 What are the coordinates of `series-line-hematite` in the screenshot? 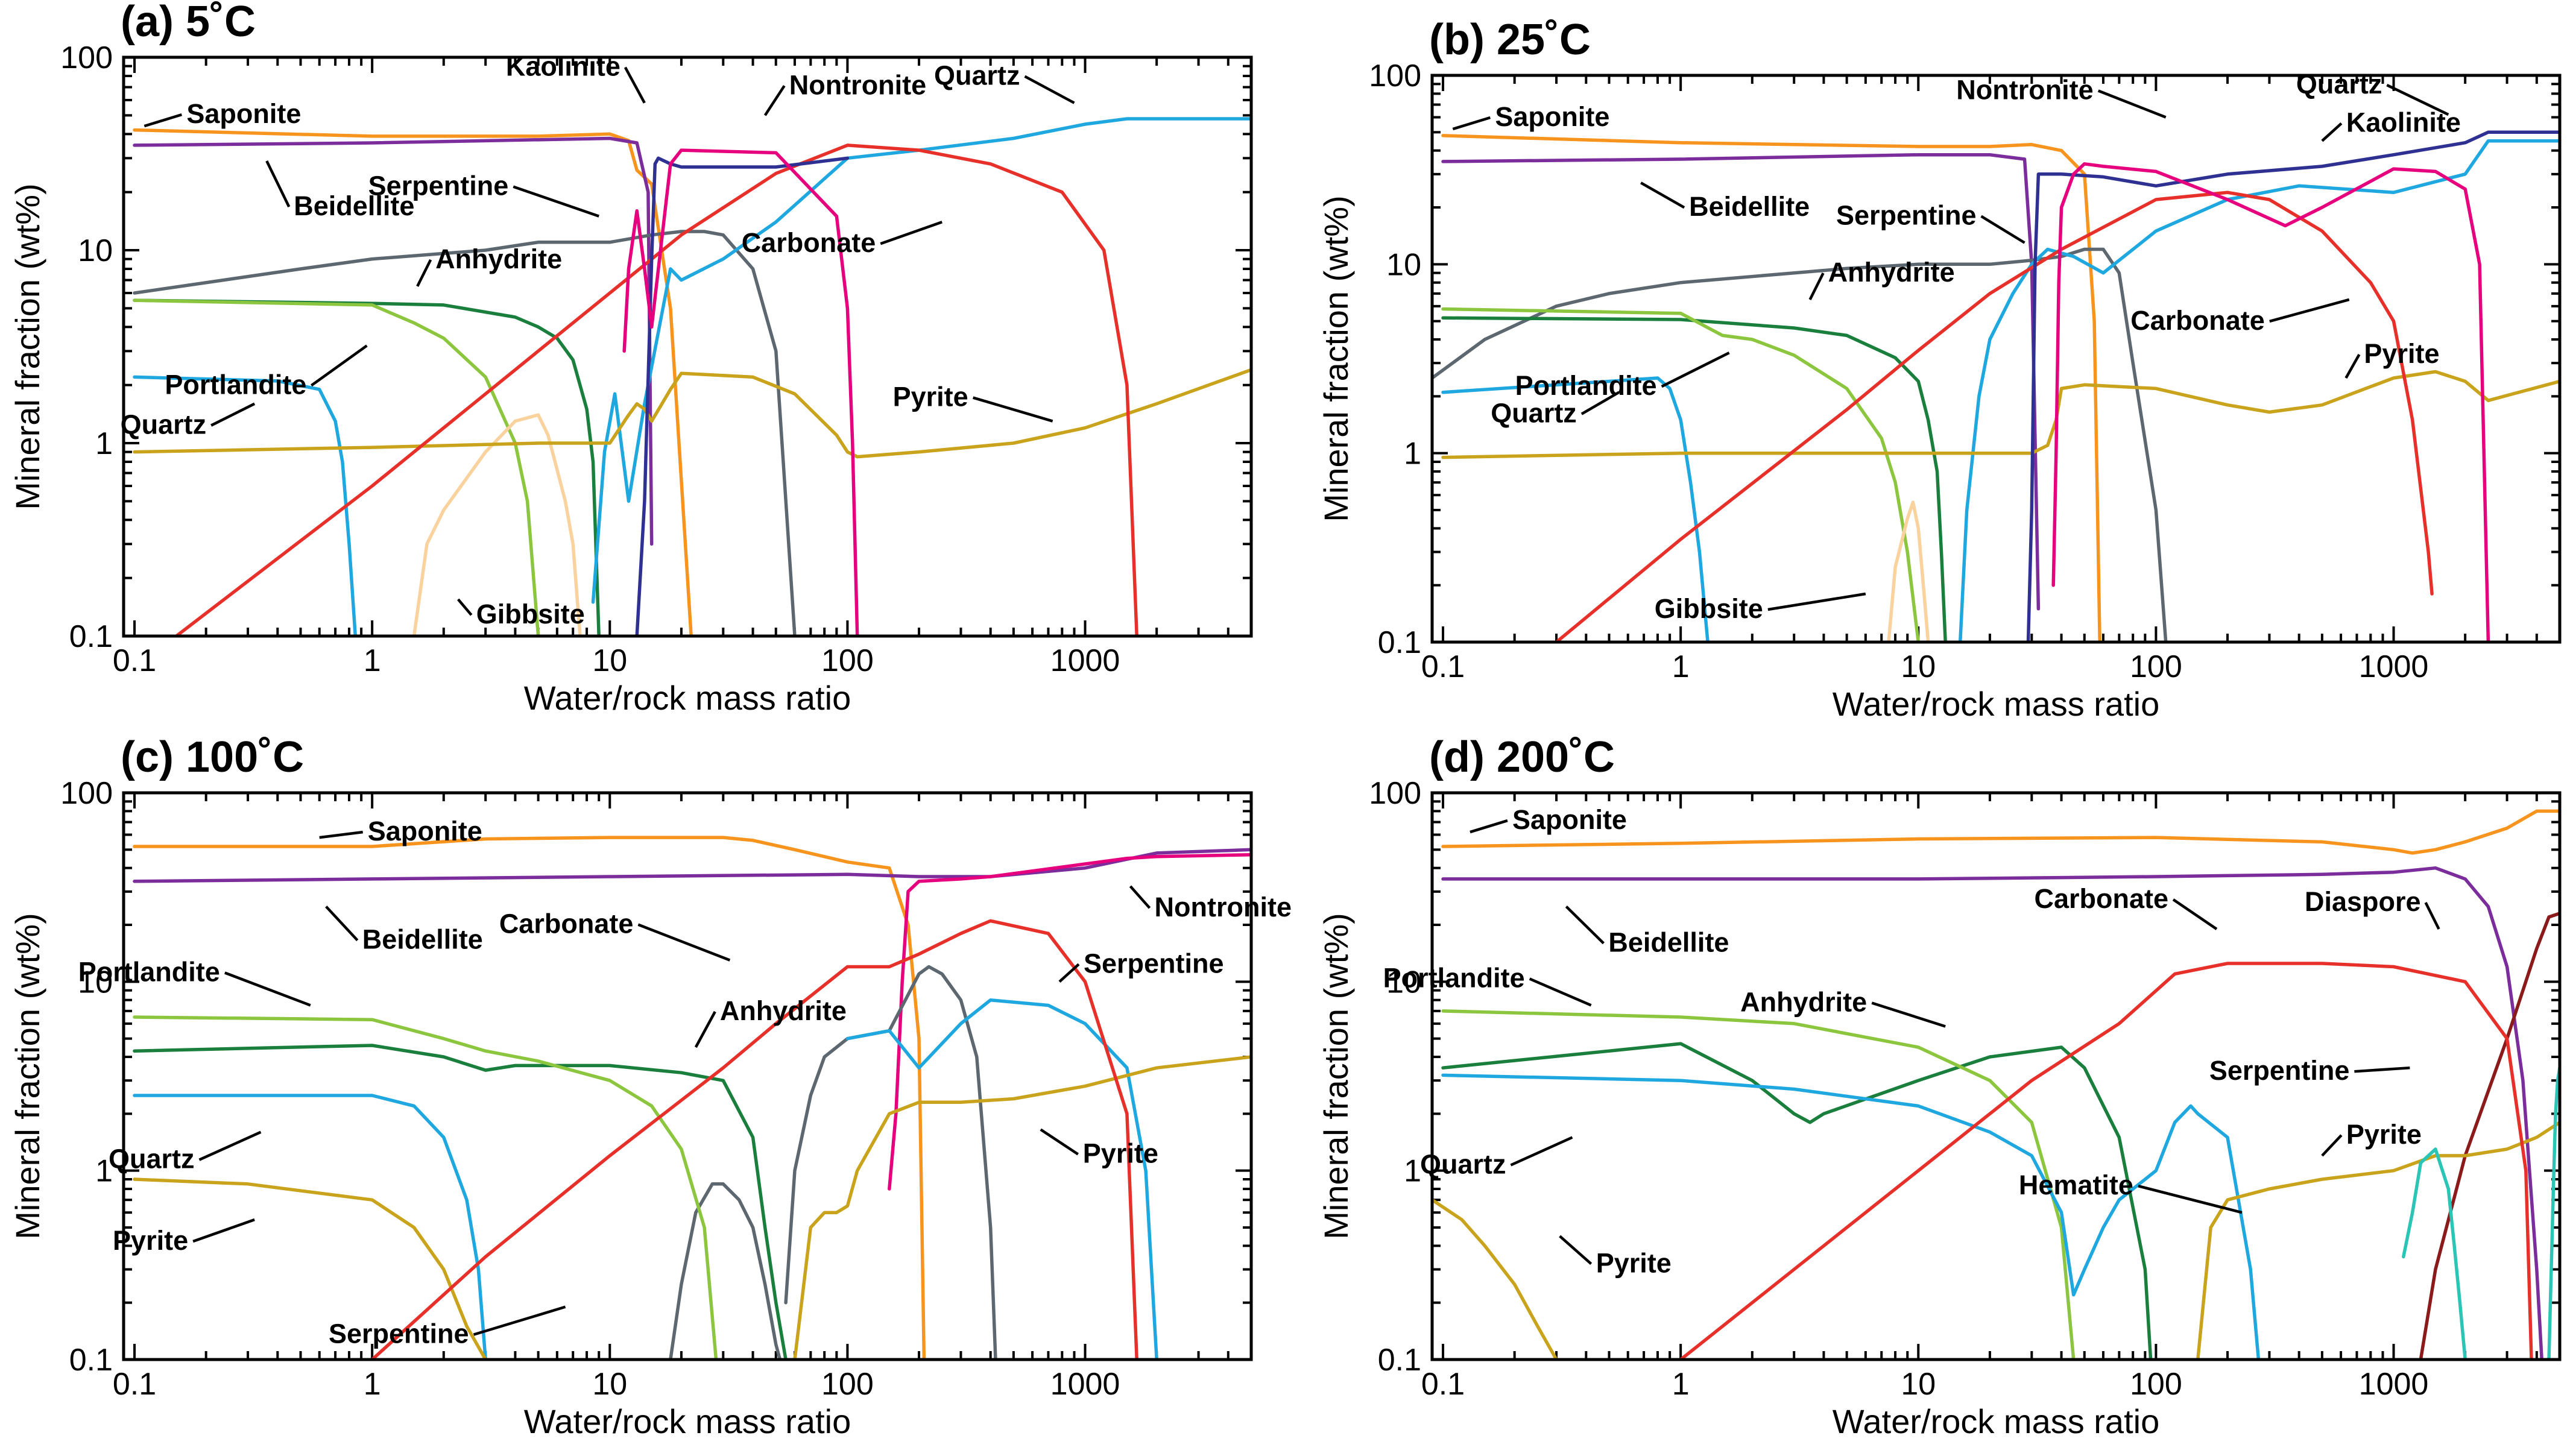 It's located at (2435, 1253).